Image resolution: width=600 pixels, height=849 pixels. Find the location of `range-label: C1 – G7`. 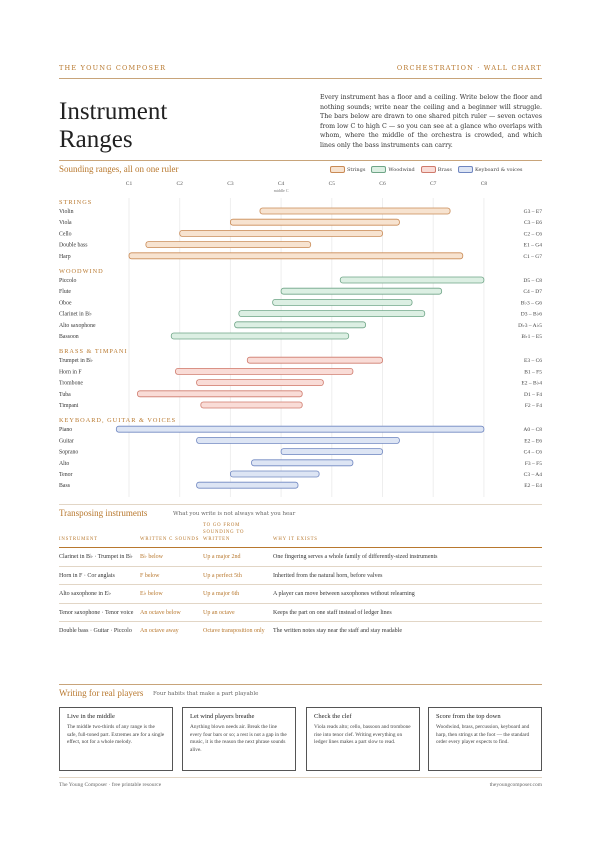

range-label: C1 – G7 is located at coordinates (532, 257).